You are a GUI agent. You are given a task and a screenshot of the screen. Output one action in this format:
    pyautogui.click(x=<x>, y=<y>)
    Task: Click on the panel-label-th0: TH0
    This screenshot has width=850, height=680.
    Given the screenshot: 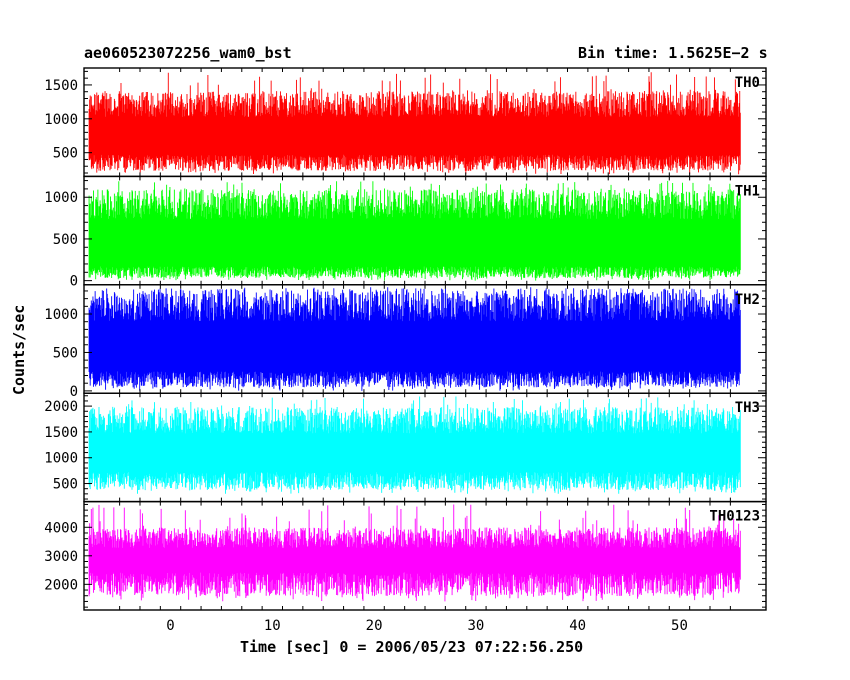 What is the action you would take?
    pyautogui.click(x=747, y=83)
    